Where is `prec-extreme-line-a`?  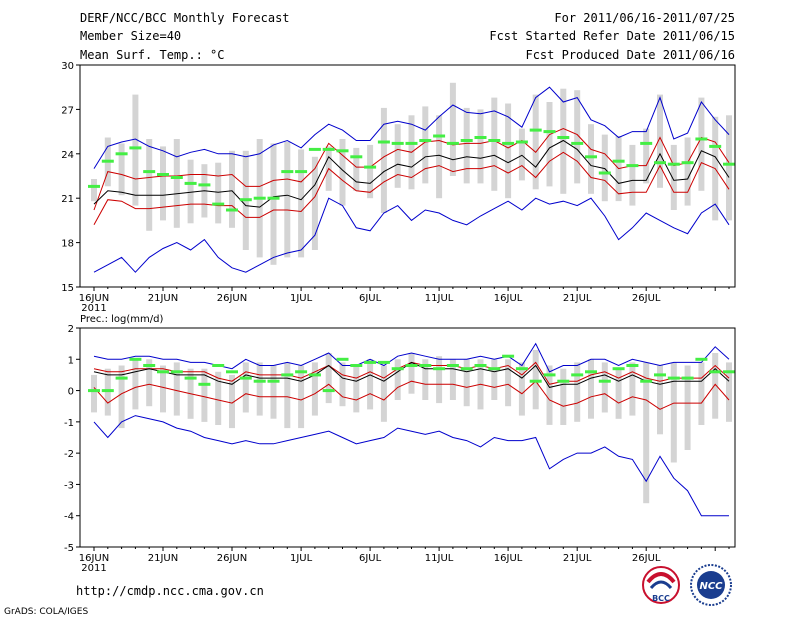
prec-extreme-line-a is located at coordinates (411, 357).